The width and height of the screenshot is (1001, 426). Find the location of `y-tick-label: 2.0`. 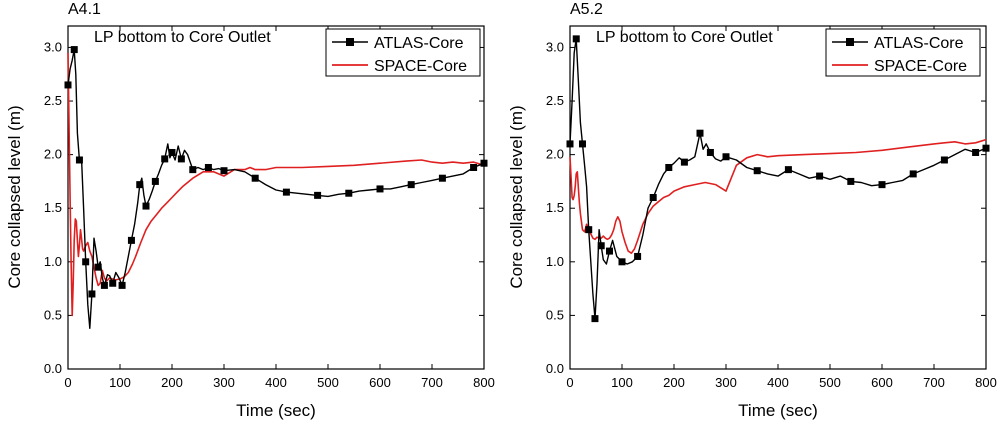

y-tick-label: 2.0 is located at coordinates (53, 154).